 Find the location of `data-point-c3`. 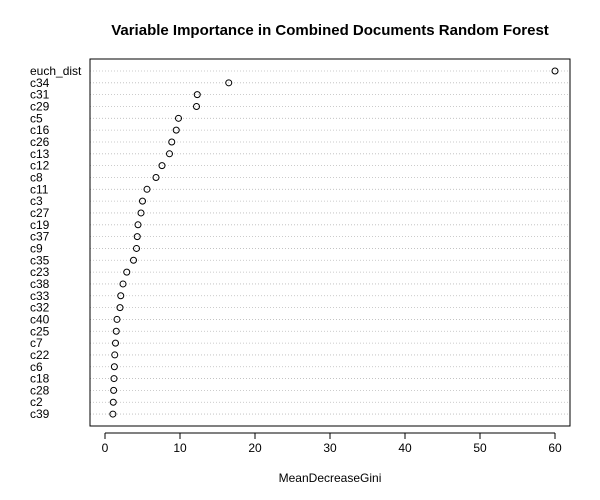

data-point-c3 is located at coordinates (142, 201).